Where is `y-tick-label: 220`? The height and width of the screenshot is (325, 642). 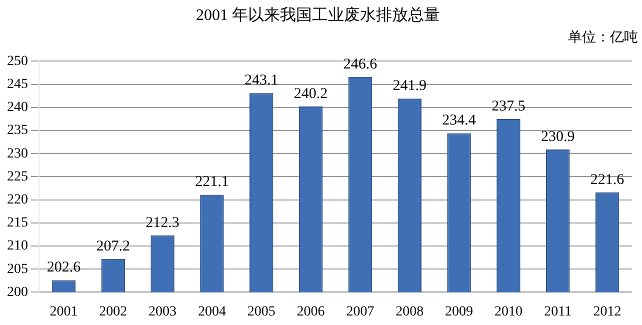 y-tick-label: 220 is located at coordinates (17, 200).